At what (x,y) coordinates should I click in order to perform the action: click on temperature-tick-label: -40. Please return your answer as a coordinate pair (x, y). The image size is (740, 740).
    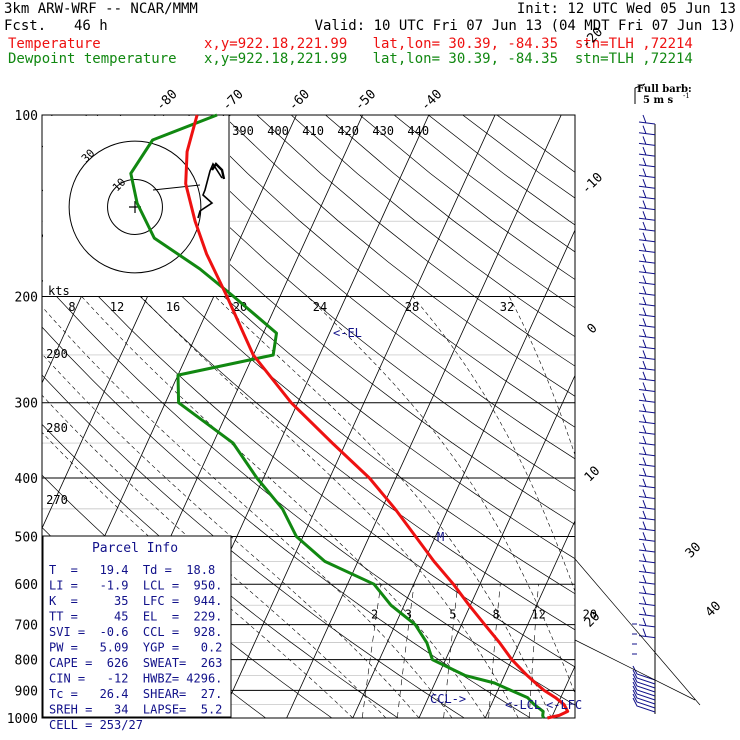
    Looking at the image, I should click on (431, 100).